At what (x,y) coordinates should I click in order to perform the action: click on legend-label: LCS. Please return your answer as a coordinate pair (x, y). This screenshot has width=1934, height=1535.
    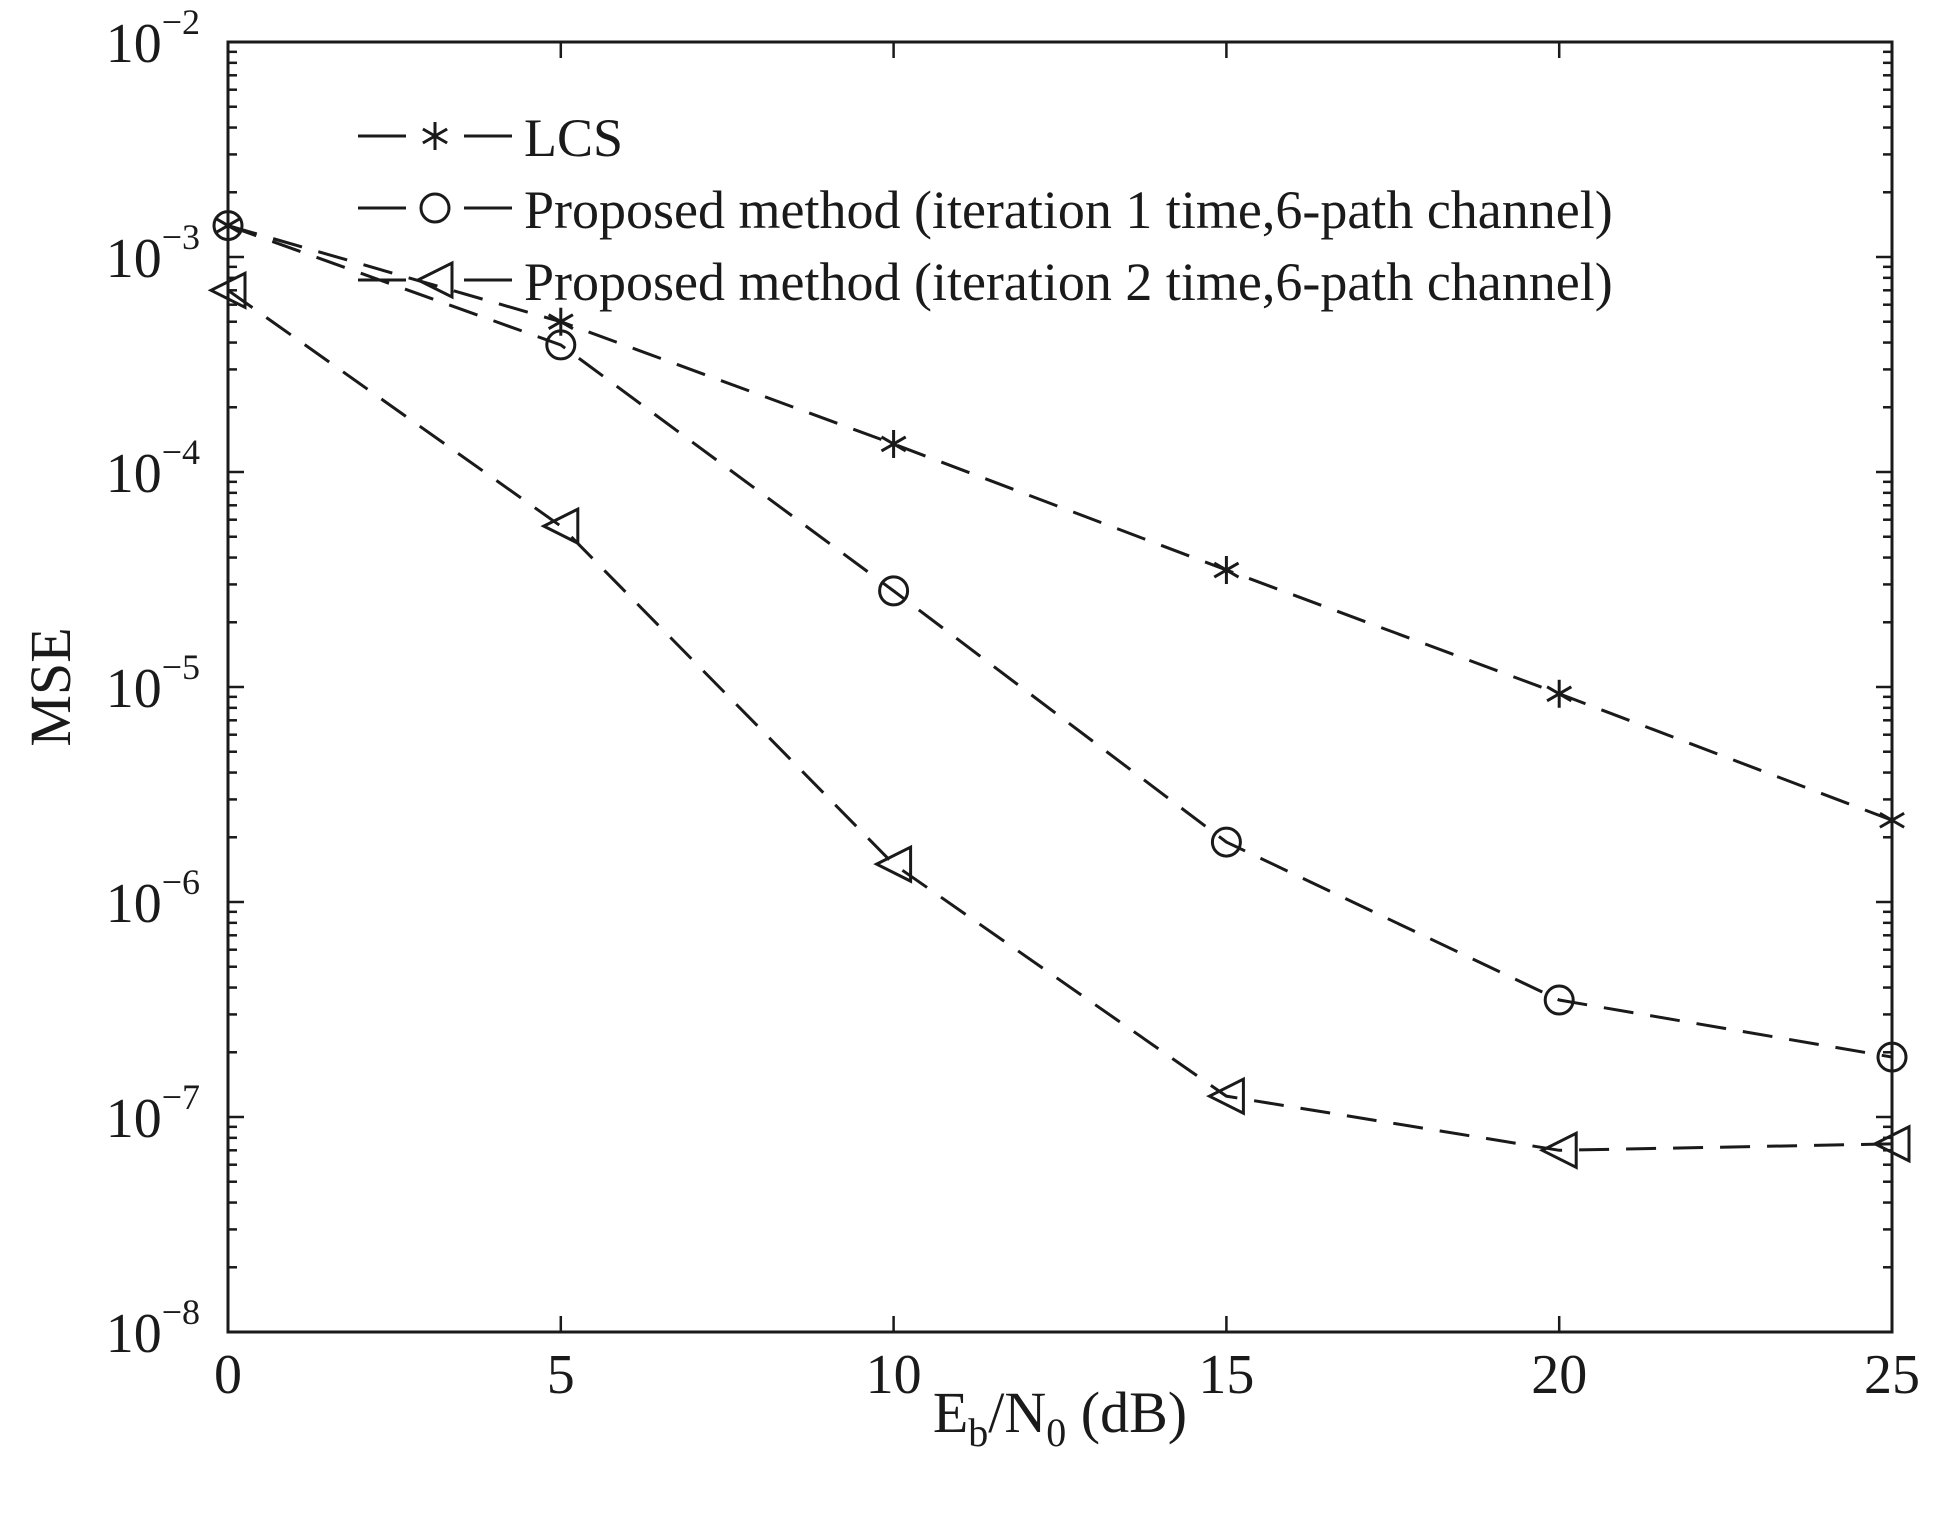
    Looking at the image, I should click on (573, 138).